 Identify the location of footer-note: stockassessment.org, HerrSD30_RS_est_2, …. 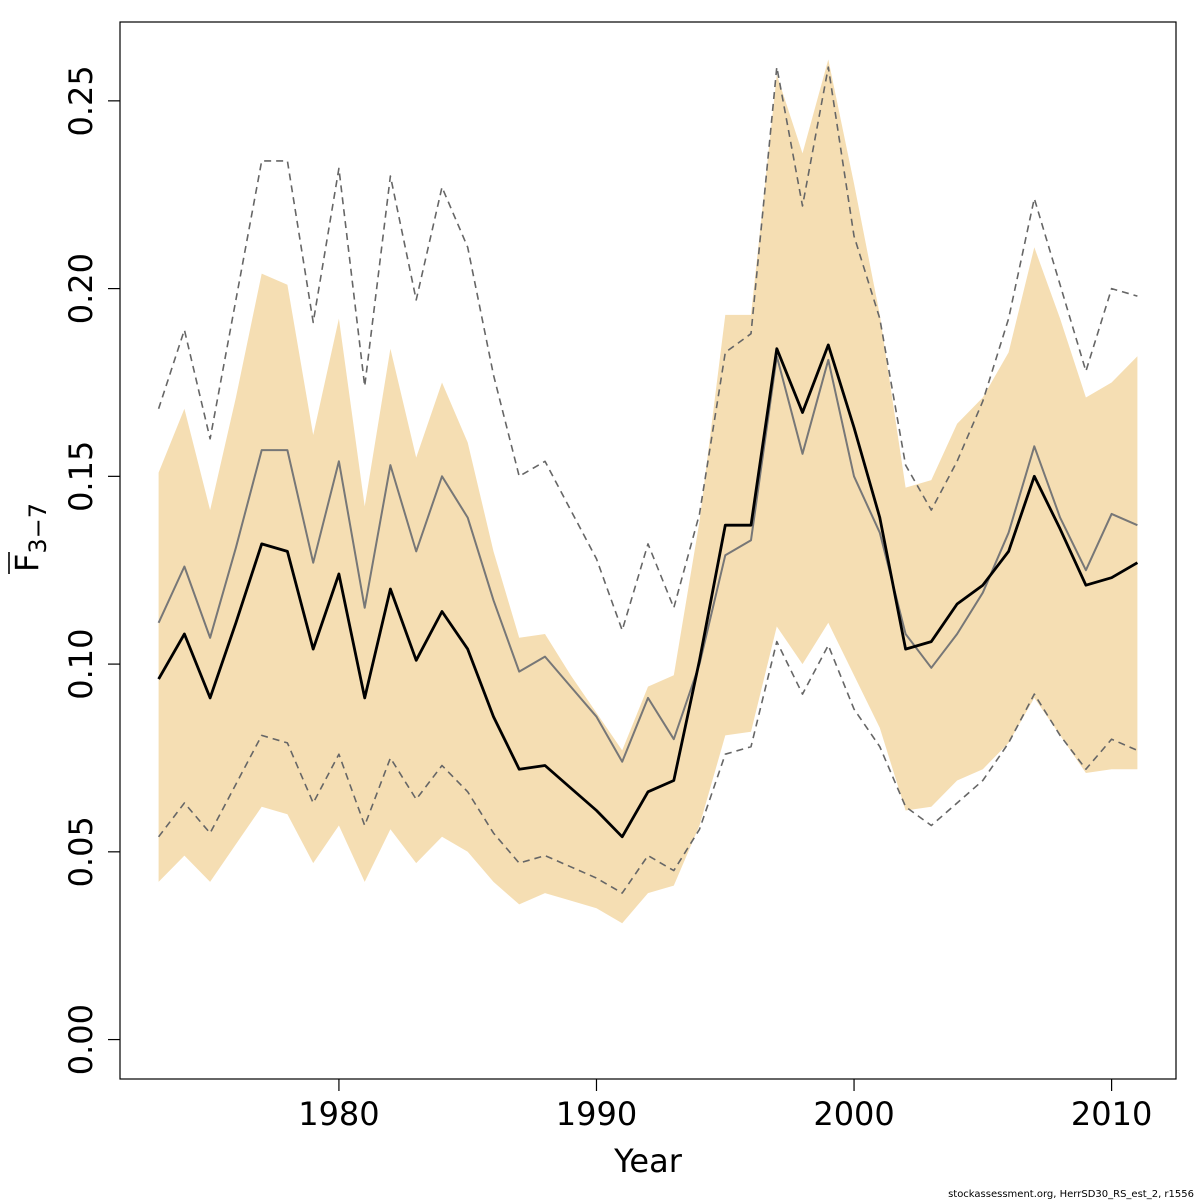
(1071, 1194).